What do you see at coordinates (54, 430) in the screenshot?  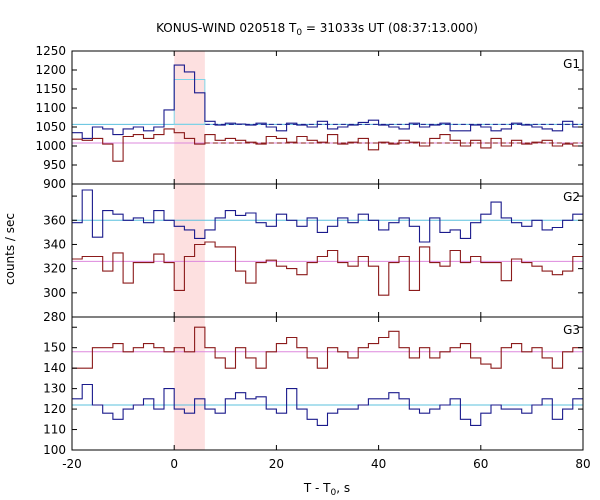 I see `y-tick-label: 110` at bounding box center [54, 430].